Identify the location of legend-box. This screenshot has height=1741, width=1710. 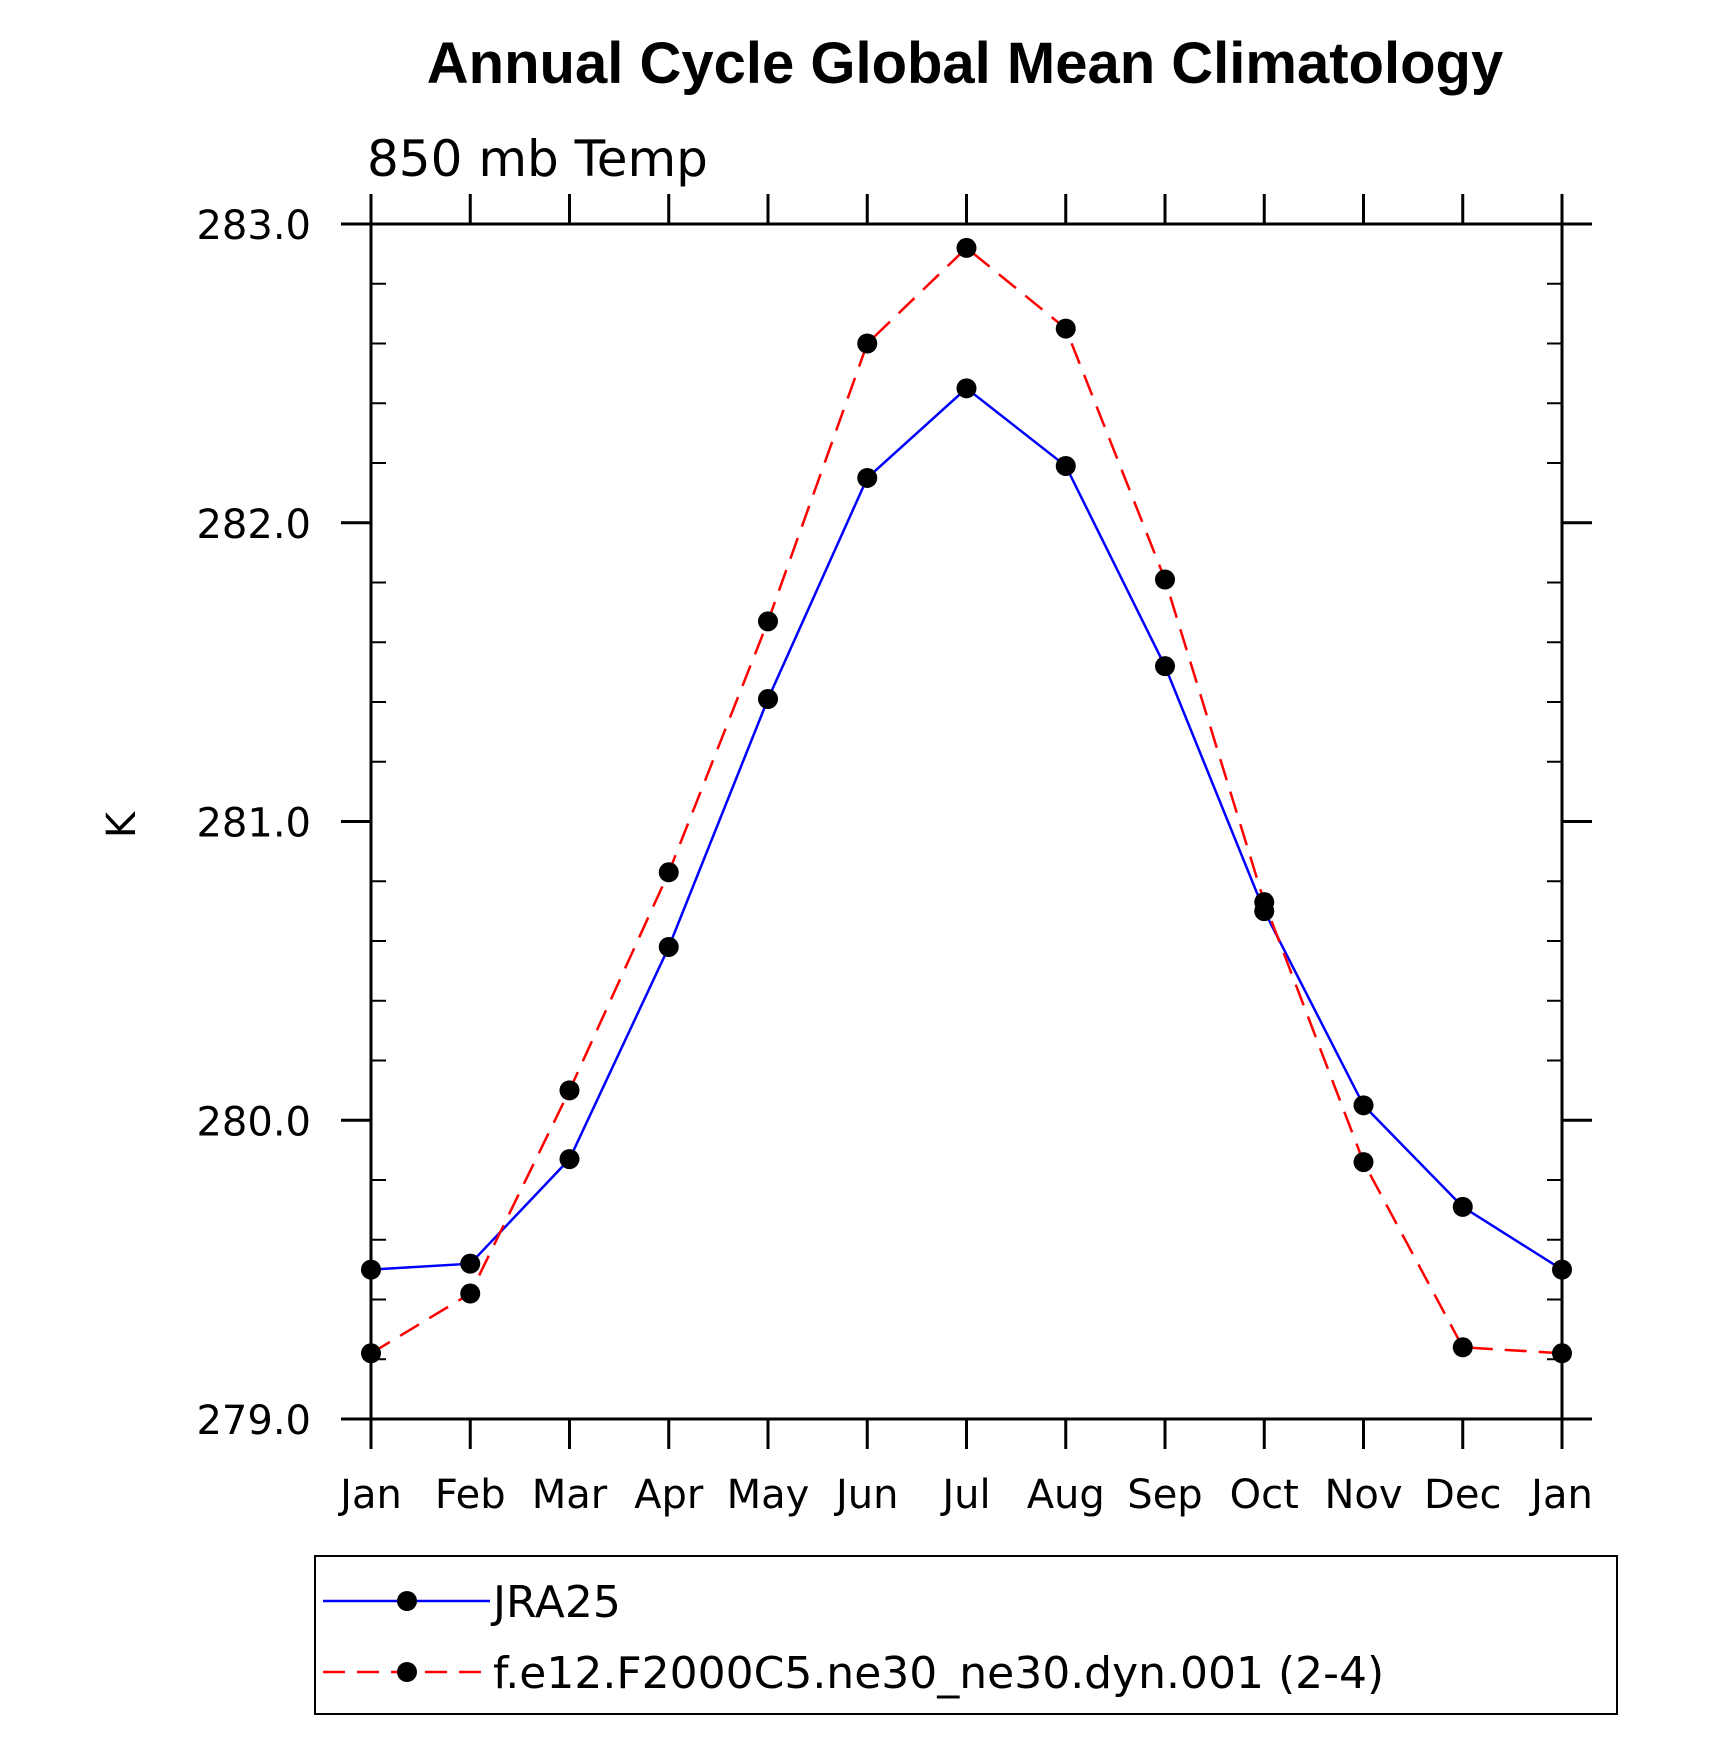
(966, 1635).